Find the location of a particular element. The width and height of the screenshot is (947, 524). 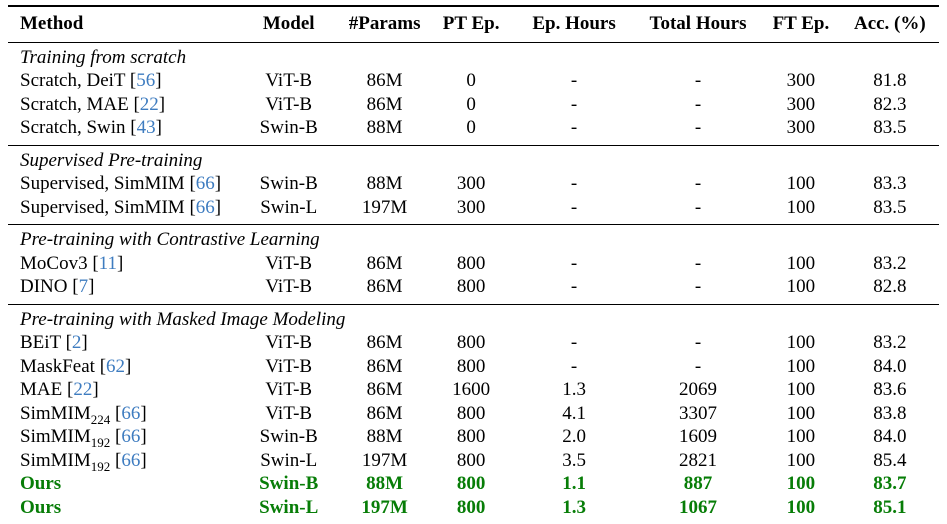

citation-link: 2 is located at coordinates (76, 342).